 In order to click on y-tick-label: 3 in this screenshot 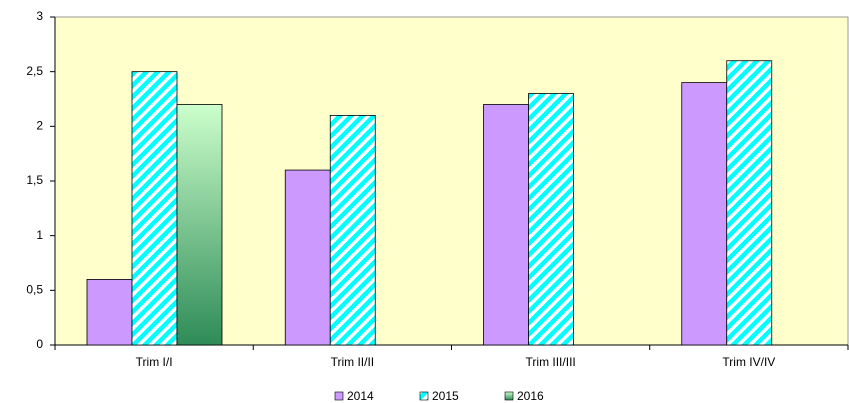, I will do `click(39, 16)`.